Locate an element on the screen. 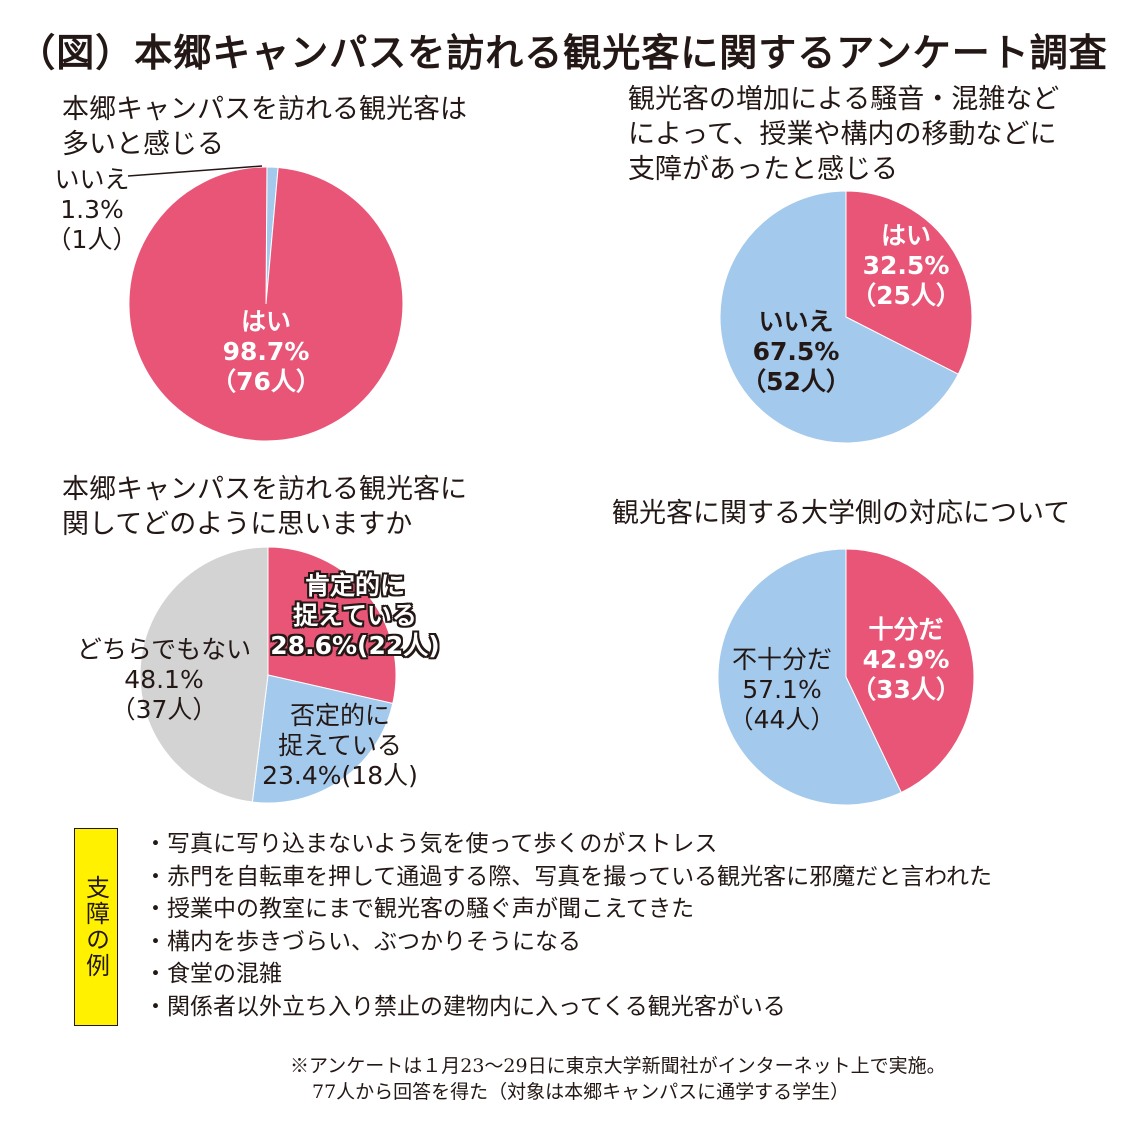 The width and height of the screenshot is (1125, 1130). list-item: 食堂の混雑 is located at coordinates (568, 974).